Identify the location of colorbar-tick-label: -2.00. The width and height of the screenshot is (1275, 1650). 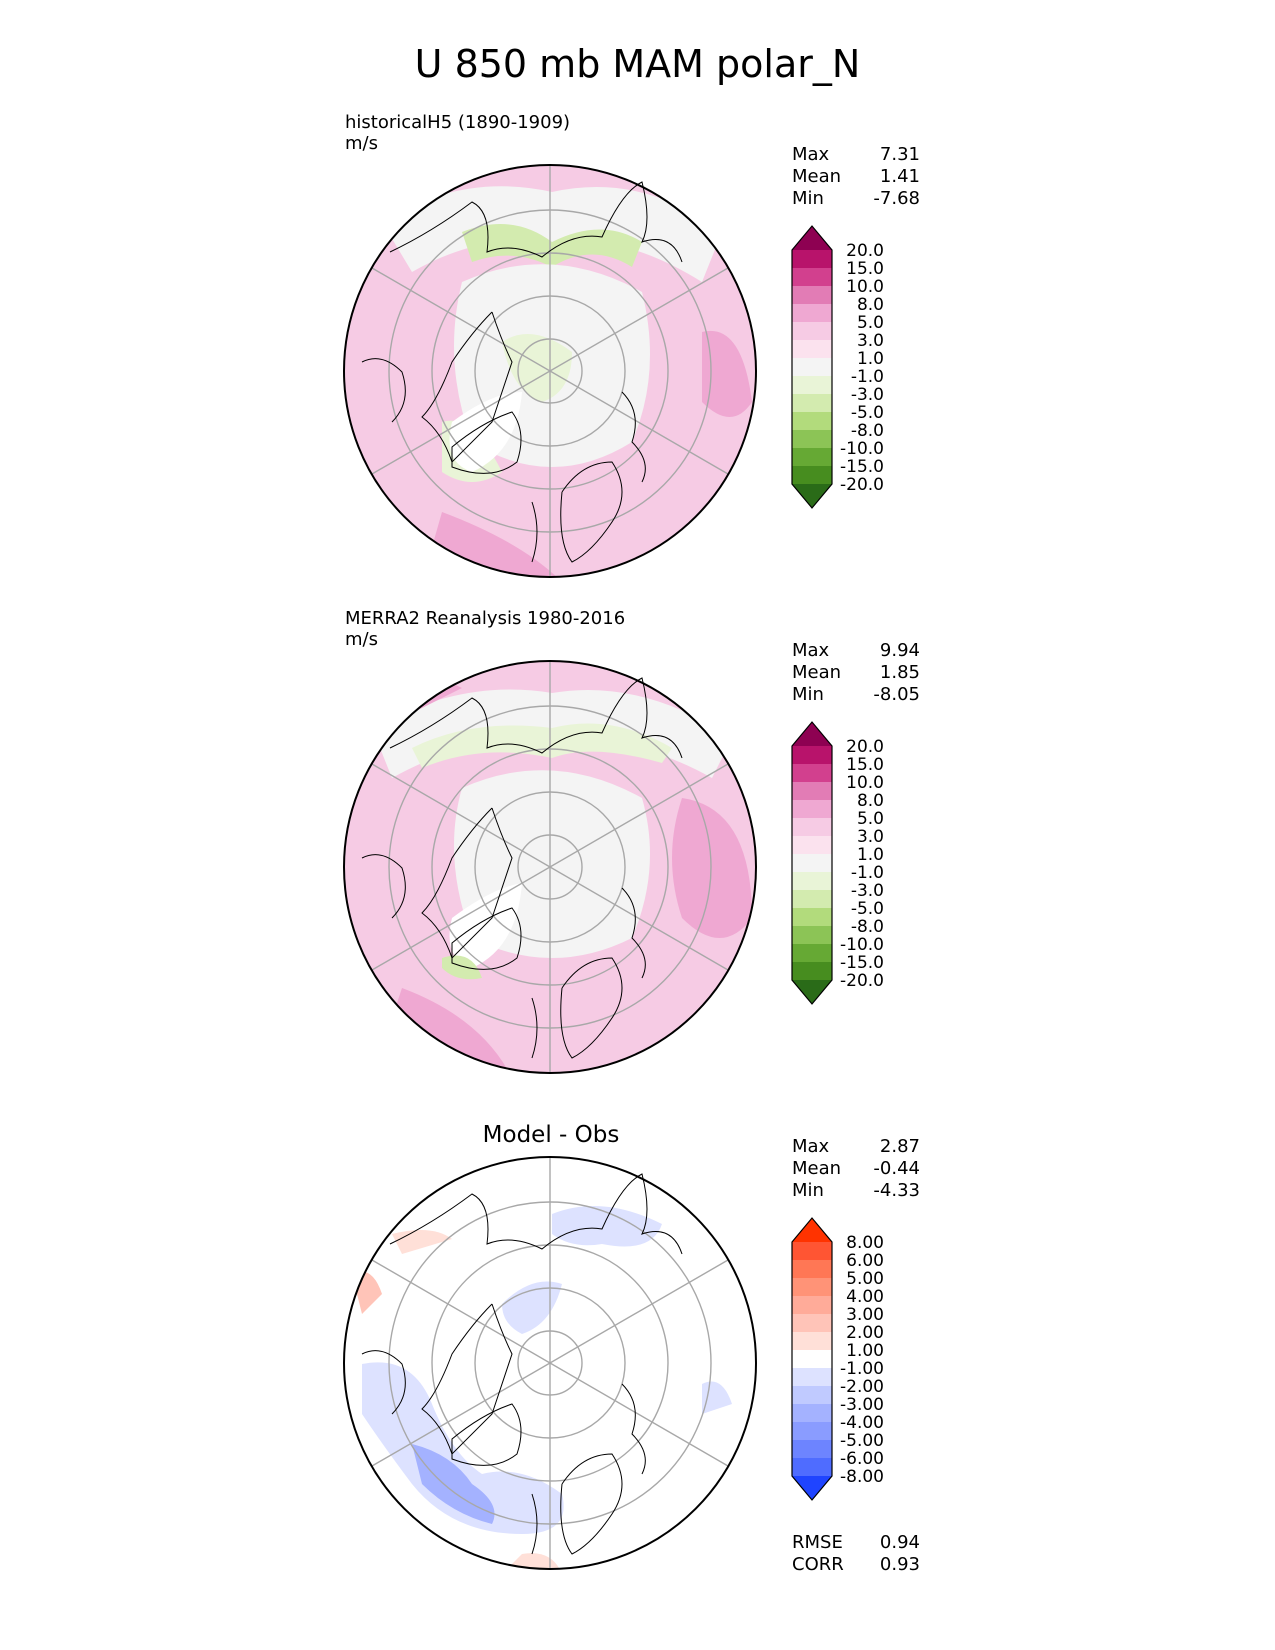
(862, 1387).